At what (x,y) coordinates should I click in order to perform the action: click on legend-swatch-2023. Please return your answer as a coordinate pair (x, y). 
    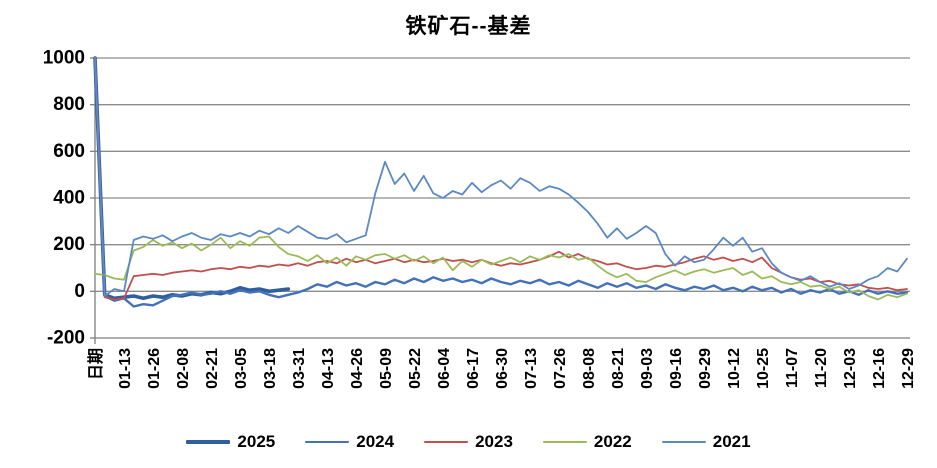
    Looking at the image, I should click on (446, 441).